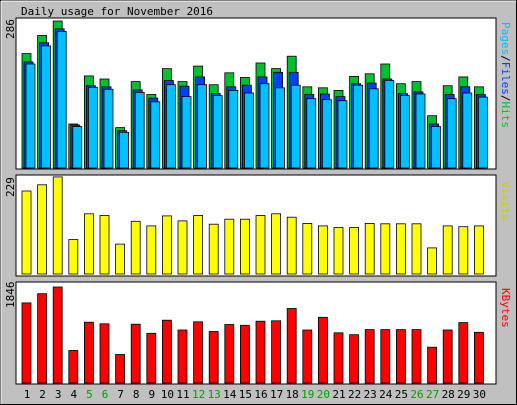 The width and height of the screenshot is (517, 405). Describe the element at coordinates (505, 308) in the screenshot. I see `ylabel-kbytes: KBytes` at that location.